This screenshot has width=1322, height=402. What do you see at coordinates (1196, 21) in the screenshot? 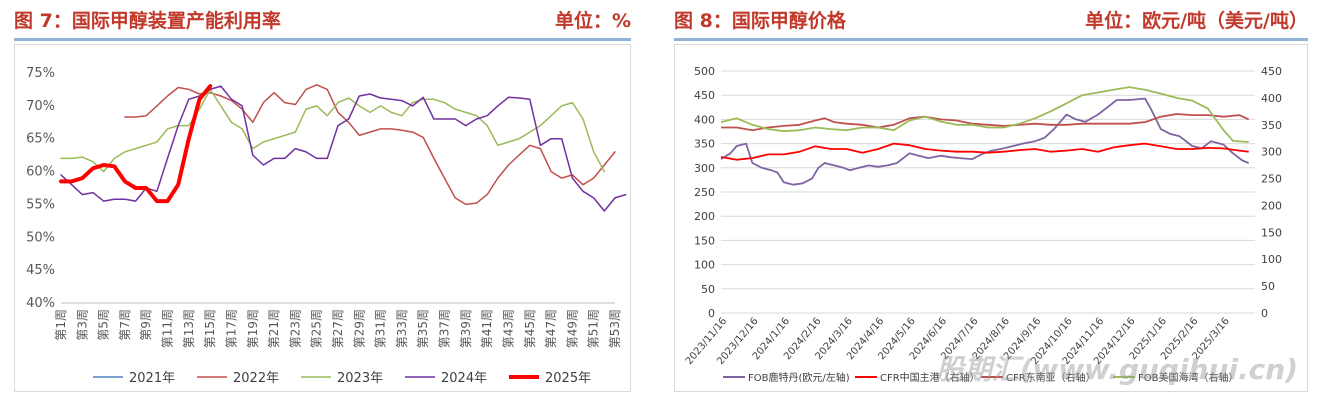
I see `right-chart-unit: 单位：欧元/吨（美元/吨）` at bounding box center [1196, 21].